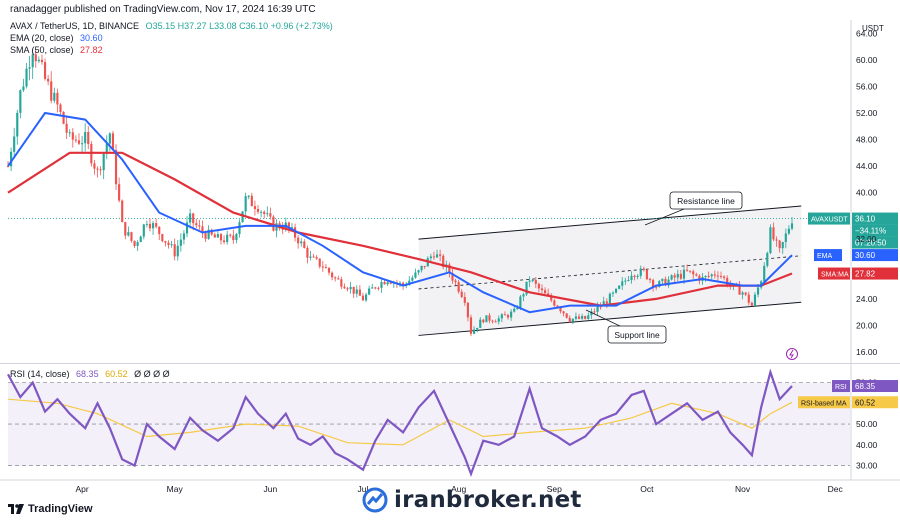 Image resolution: width=900 pixels, height=520 pixels. I want to click on watermark-text: iranbroker.net, so click(488, 500).